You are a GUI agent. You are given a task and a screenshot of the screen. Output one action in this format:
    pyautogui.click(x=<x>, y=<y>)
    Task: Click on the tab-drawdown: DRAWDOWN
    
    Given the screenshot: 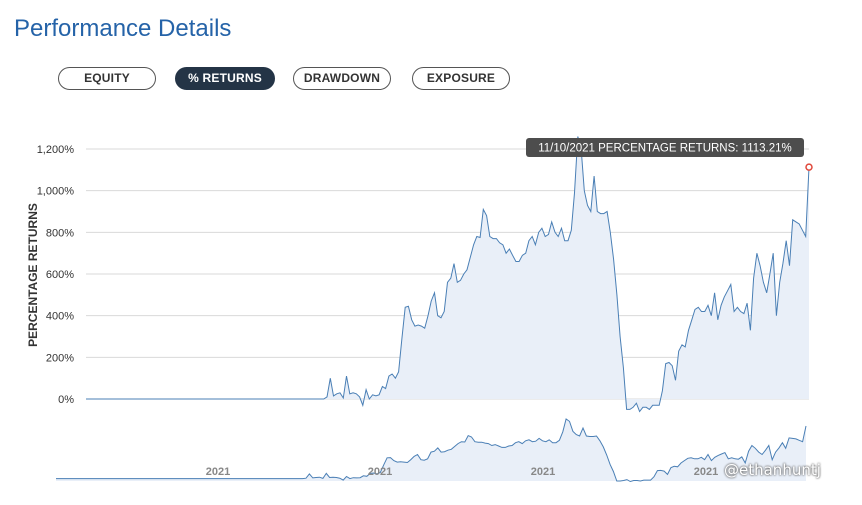 What is the action you would take?
    pyautogui.click(x=342, y=78)
    